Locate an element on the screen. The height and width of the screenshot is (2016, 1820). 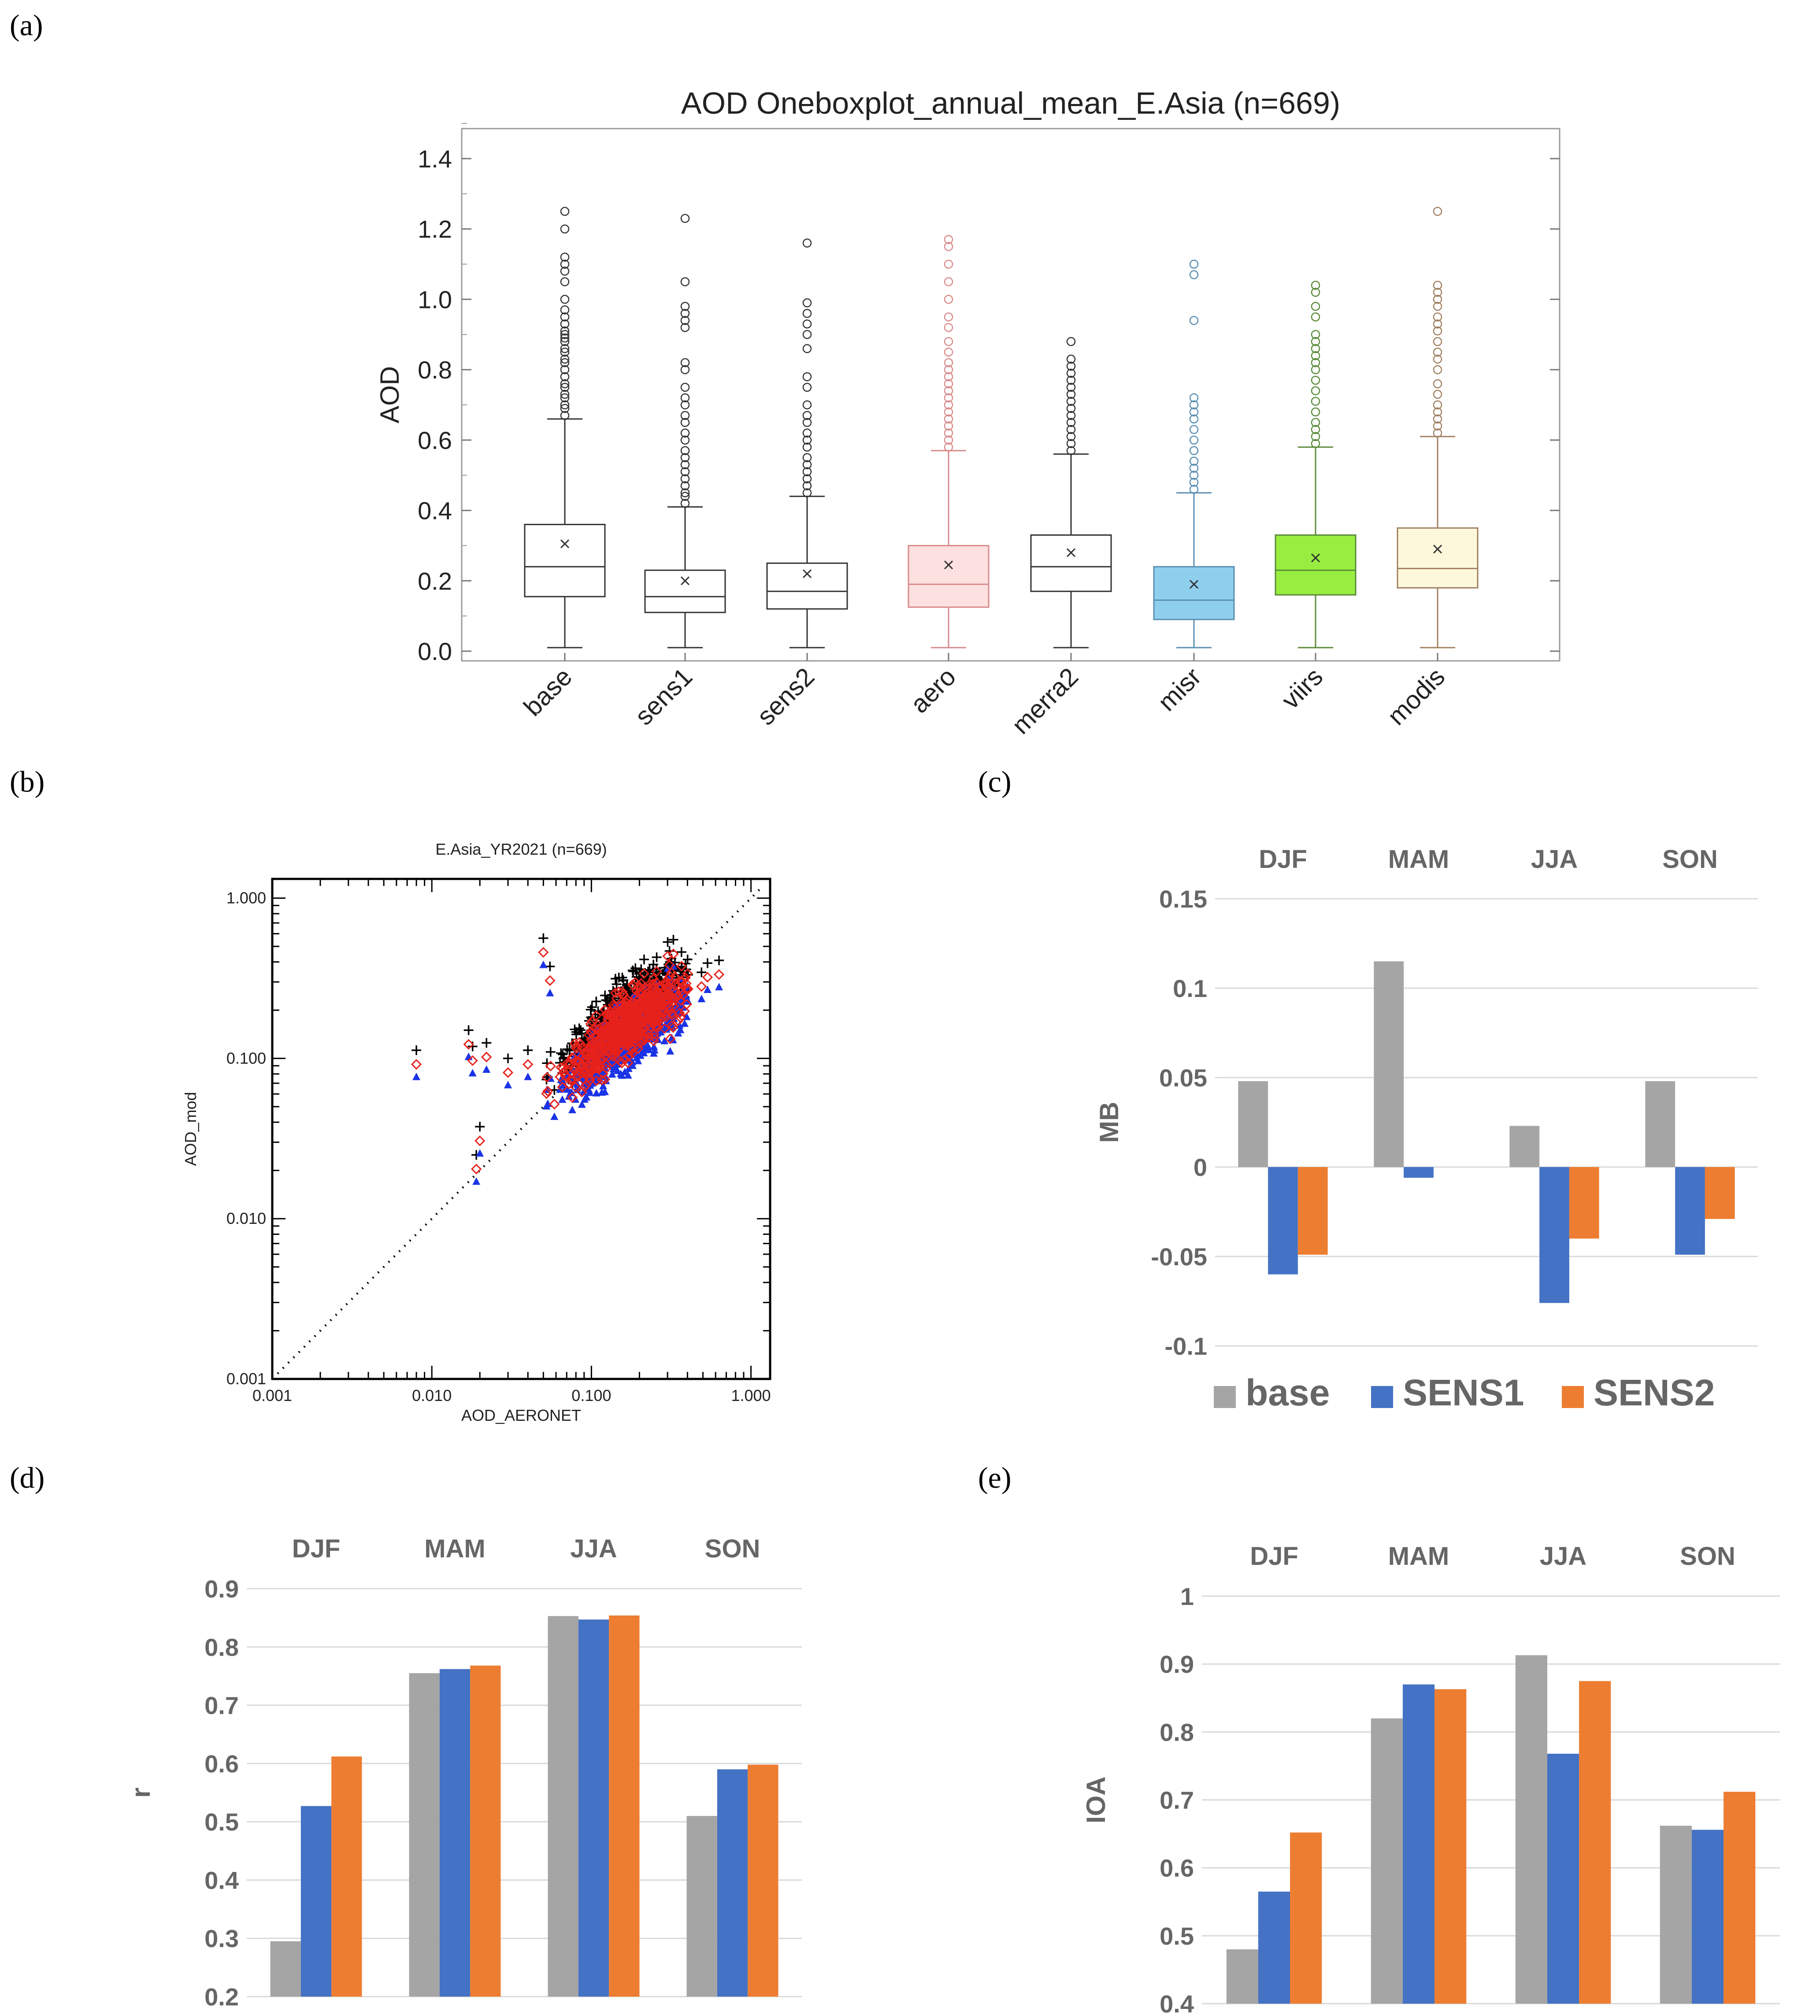
bar-sens1-mam is located at coordinates (1418, 1844).